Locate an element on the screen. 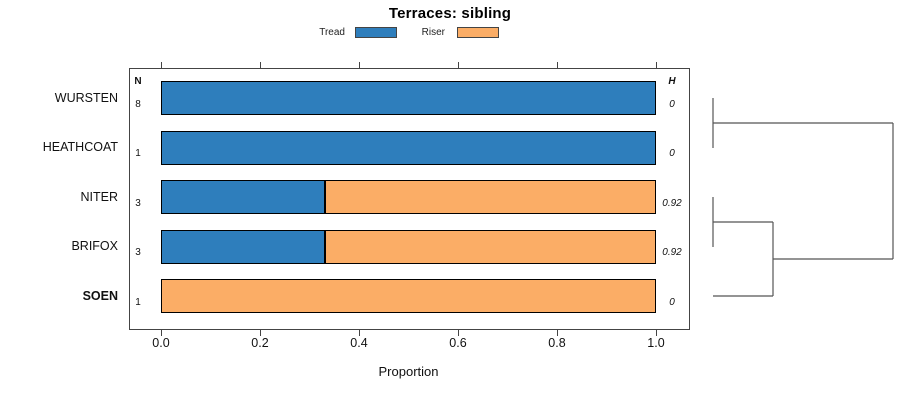 Image resolution: width=900 pixels, height=400 pixels. row-label-brifox: BRIFOX is located at coordinates (94, 246).